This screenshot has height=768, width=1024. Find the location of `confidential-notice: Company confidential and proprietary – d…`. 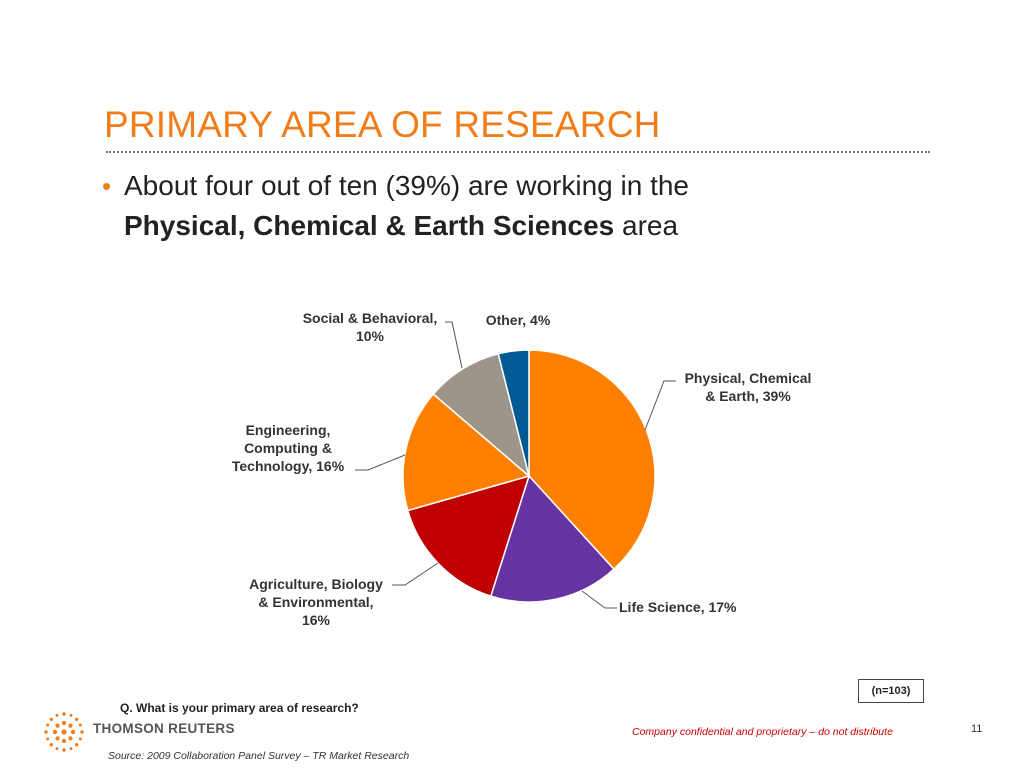

confidential-notice: Company confidential and proprietary – d… is located at coordinates (762, 732).